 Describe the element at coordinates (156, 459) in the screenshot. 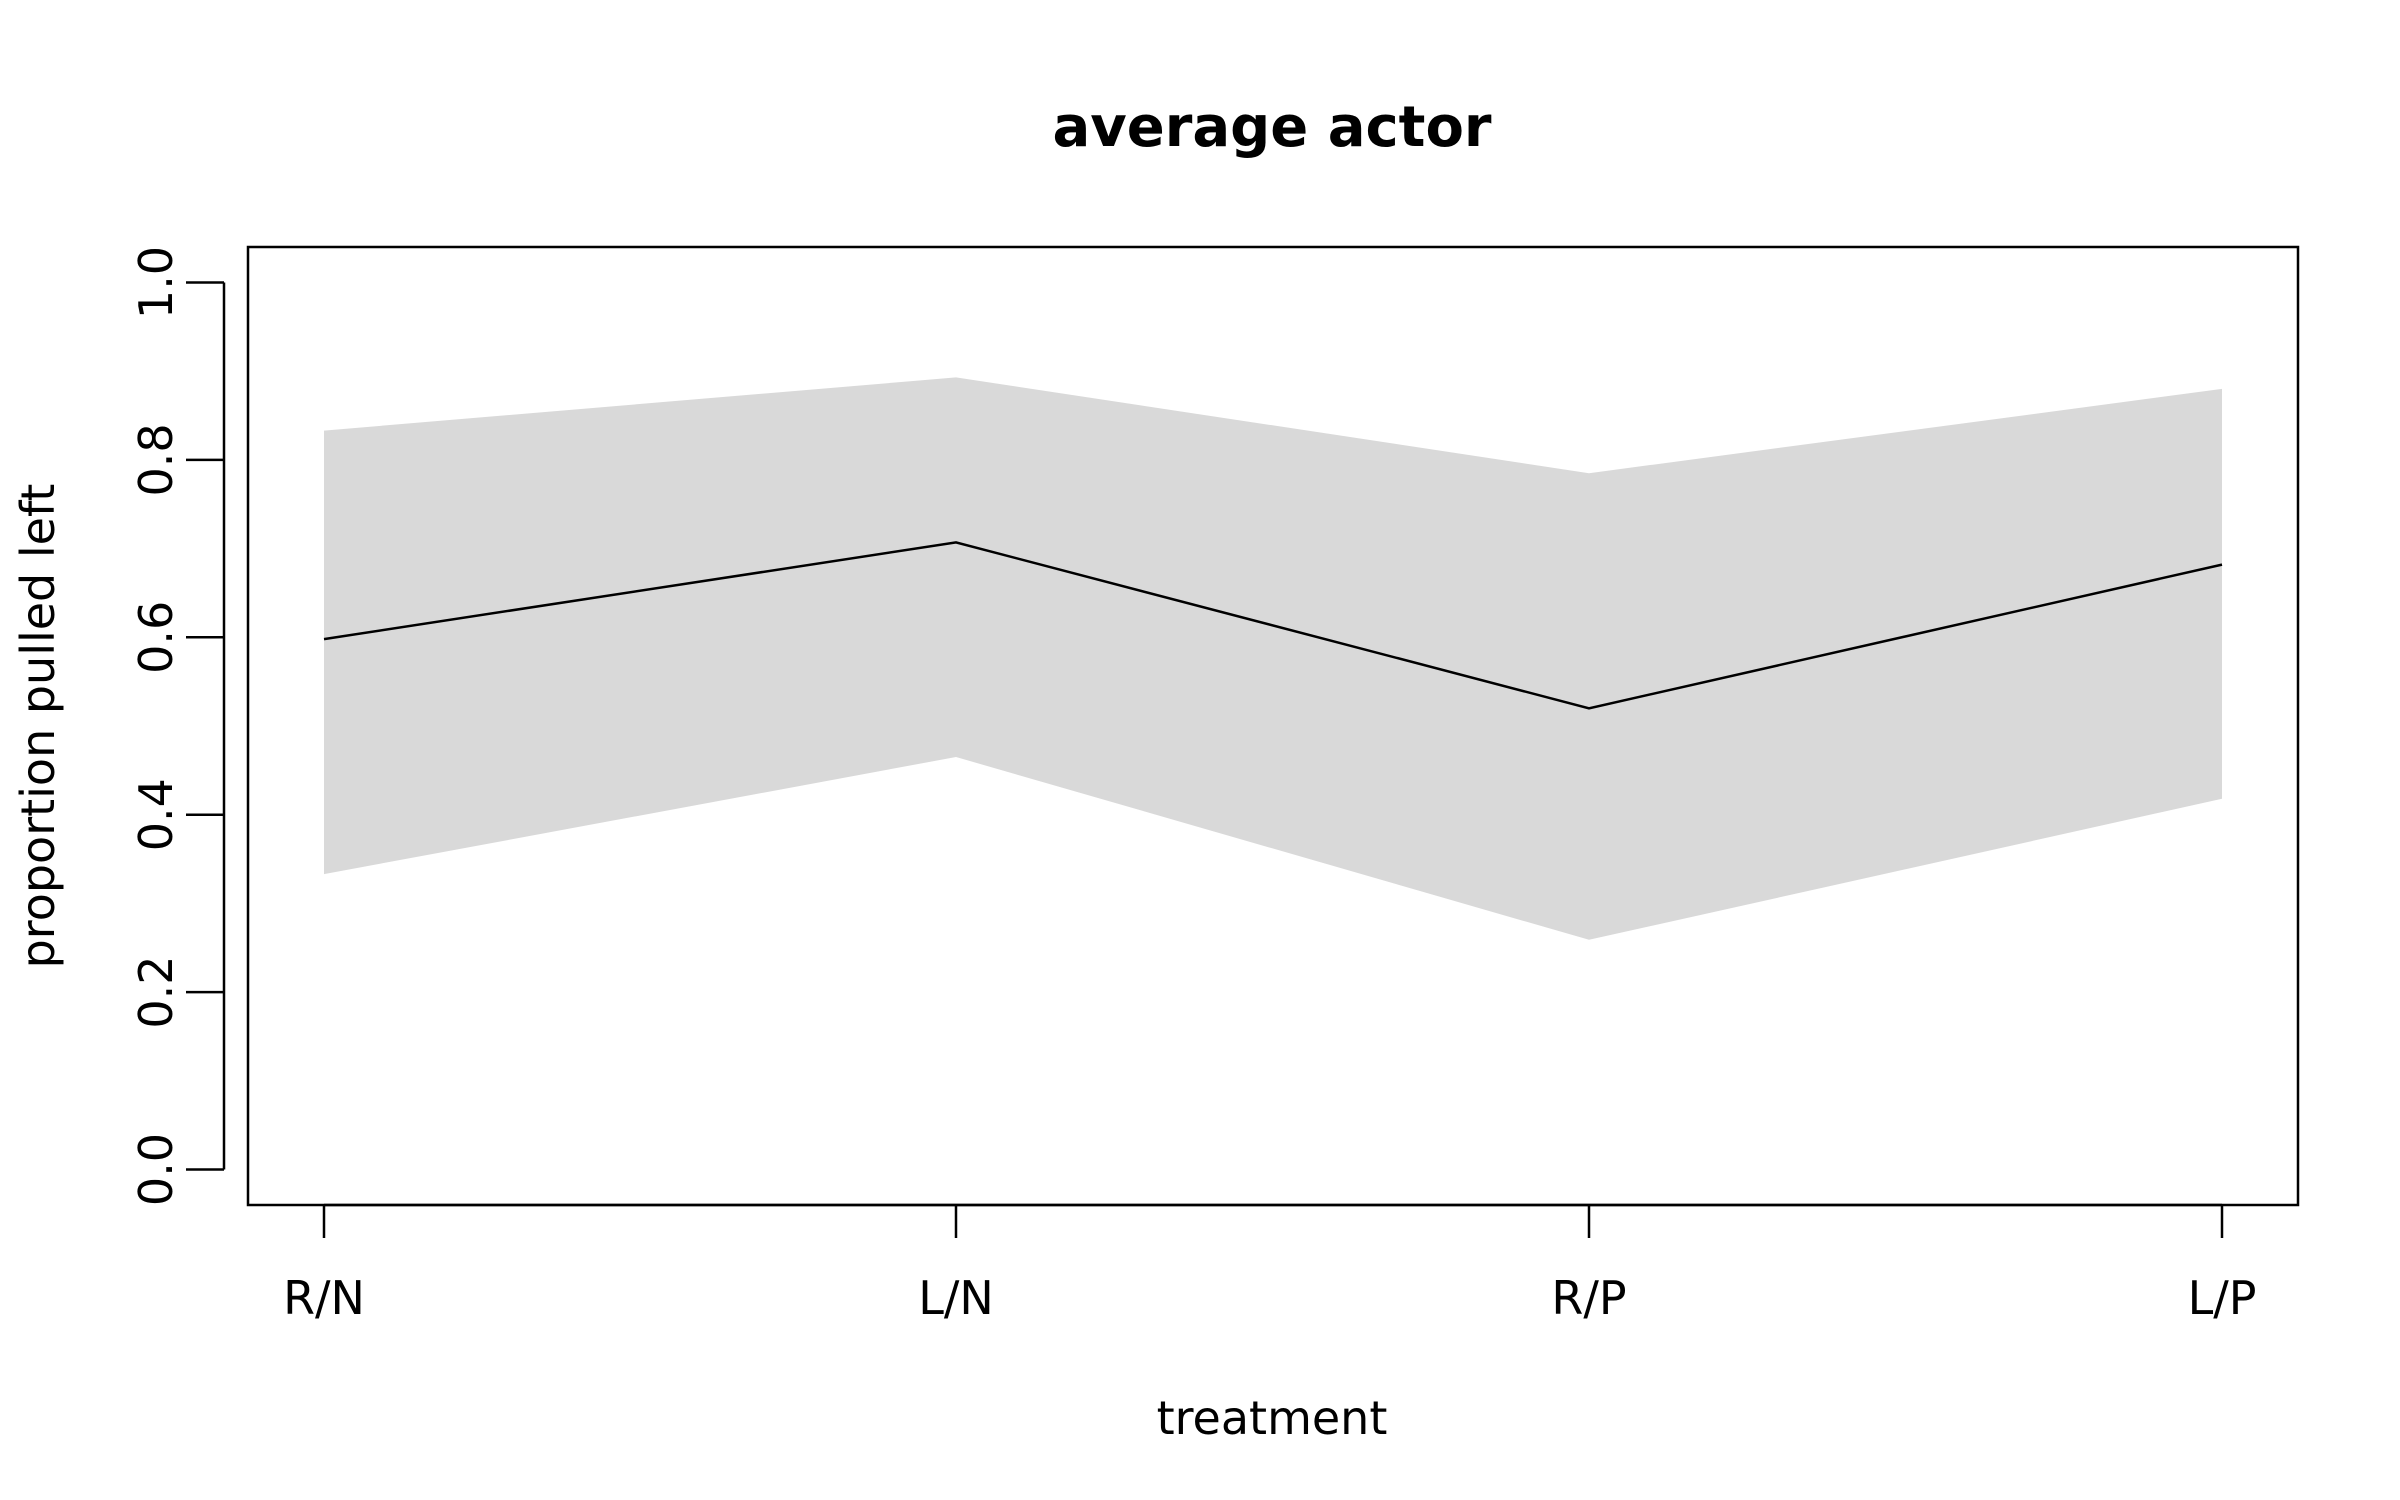

I see `y-tick-label: 0.8` at that location.